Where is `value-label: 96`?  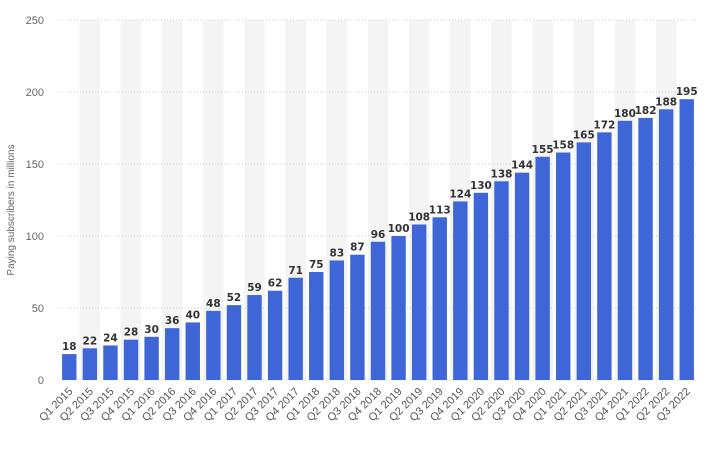
value-label: 96 is located at coordinates (378, 235).